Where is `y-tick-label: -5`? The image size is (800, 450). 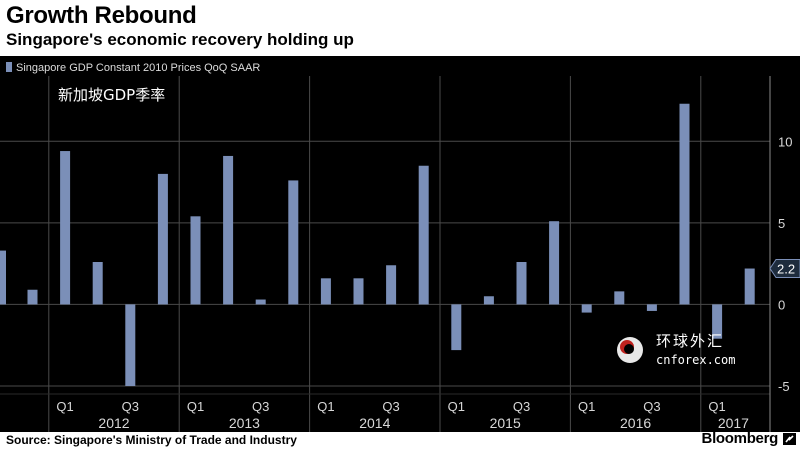
y-tick-label: -5 is located at coordinates (784, 386).